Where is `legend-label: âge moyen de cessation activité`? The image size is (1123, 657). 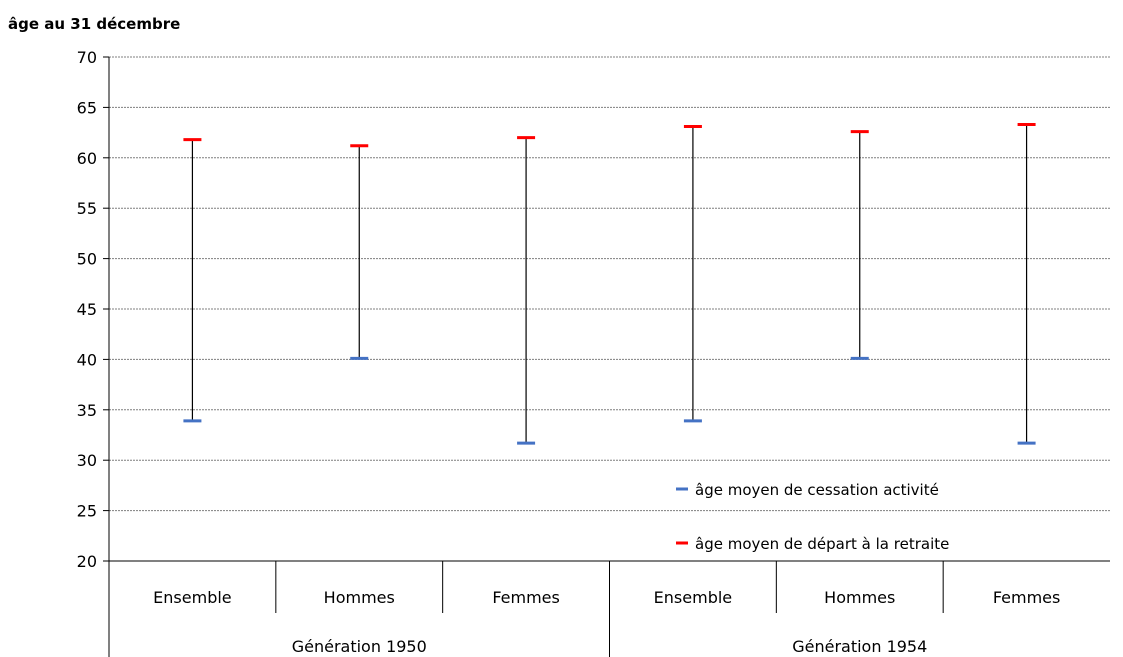 legend-label: âge moyen de cessation activité is located at coordinates (817, 490).